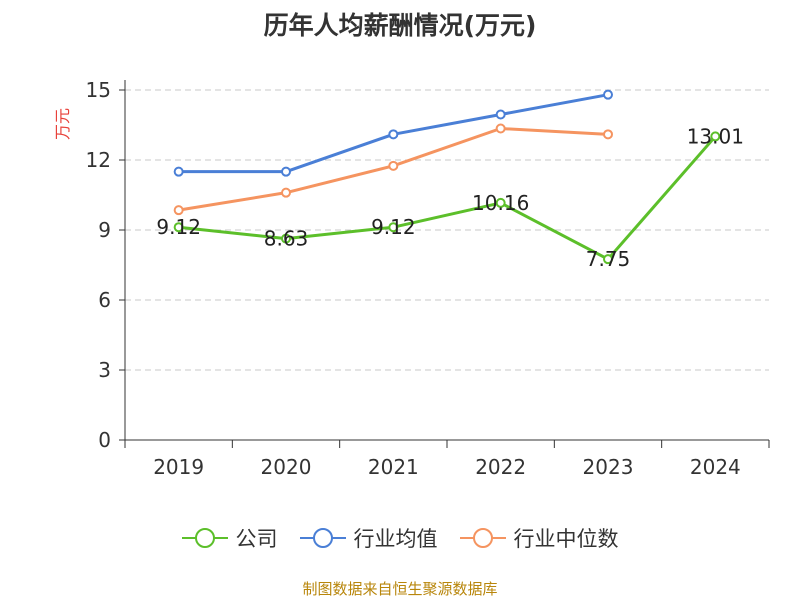  I want to click on x-tick-label-2020: 2020, so click(286, 467).